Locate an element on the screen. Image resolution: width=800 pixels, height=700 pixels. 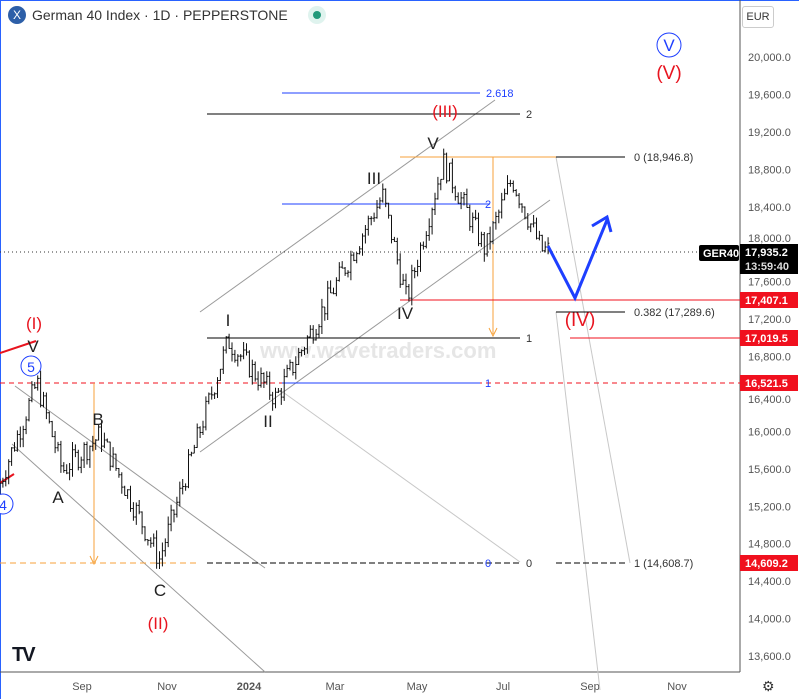
y-tick-label: 13,600.0 is located at coordinates (769, 657).